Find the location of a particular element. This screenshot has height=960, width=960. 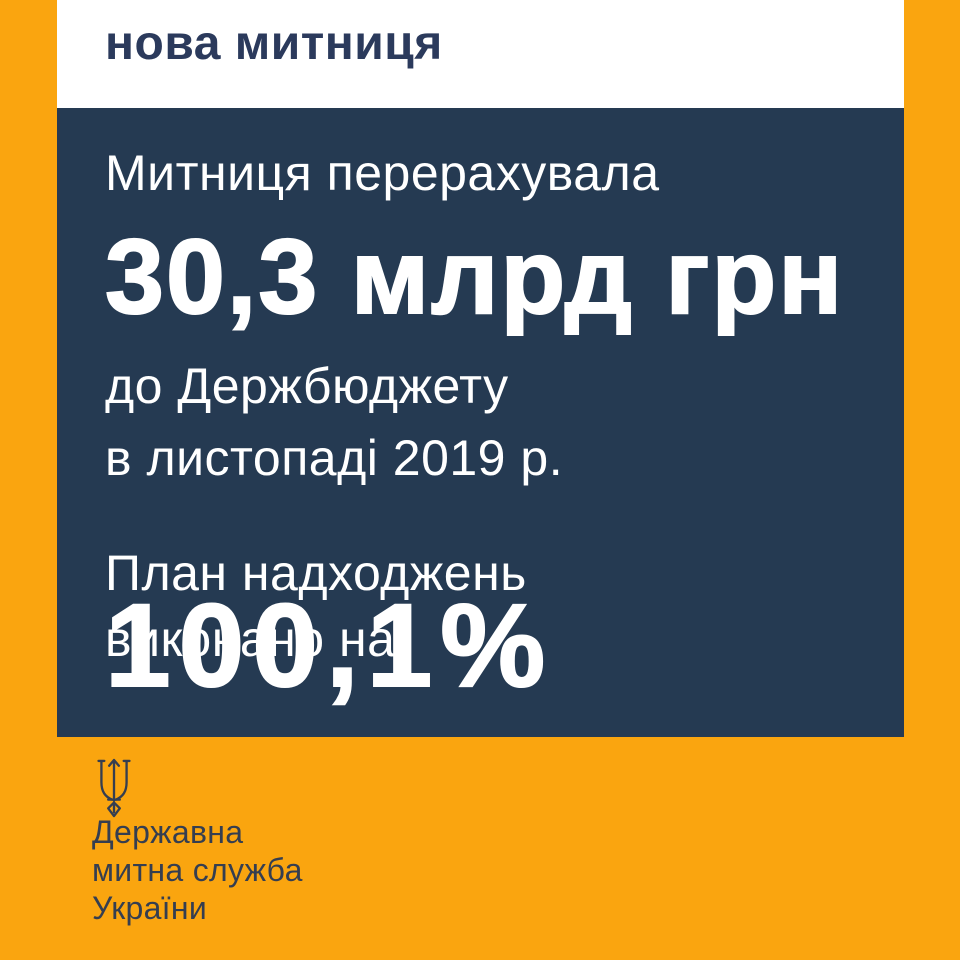

ukraine-trident-icon is located at coordinates (114, 788).